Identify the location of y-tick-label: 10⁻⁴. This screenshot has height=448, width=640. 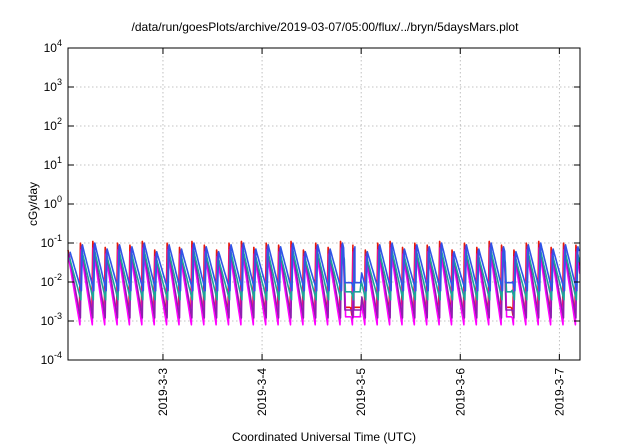
(51, 358).